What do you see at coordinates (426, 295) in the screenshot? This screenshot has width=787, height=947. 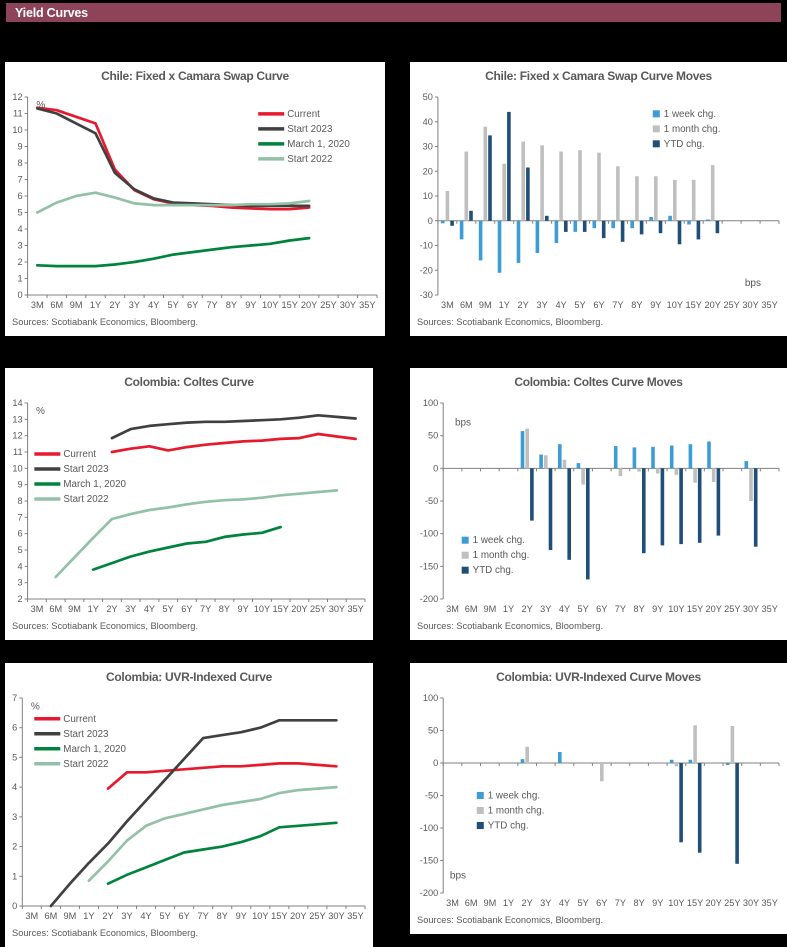 I see `svg-text: -30` at bounding box center [426, 295].